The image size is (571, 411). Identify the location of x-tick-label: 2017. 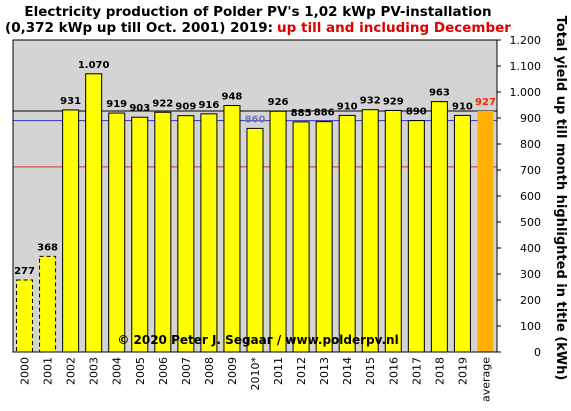
(416, 371).